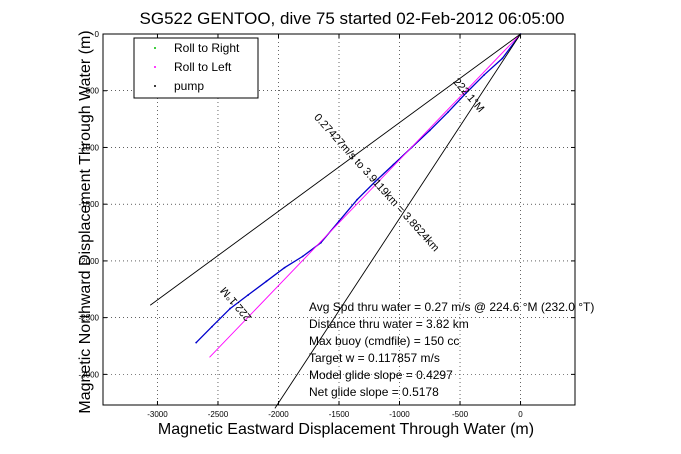 The width and height of the screenshot is (681, 454). I want to click on x-tick-label: -1000, so click(399, 414).